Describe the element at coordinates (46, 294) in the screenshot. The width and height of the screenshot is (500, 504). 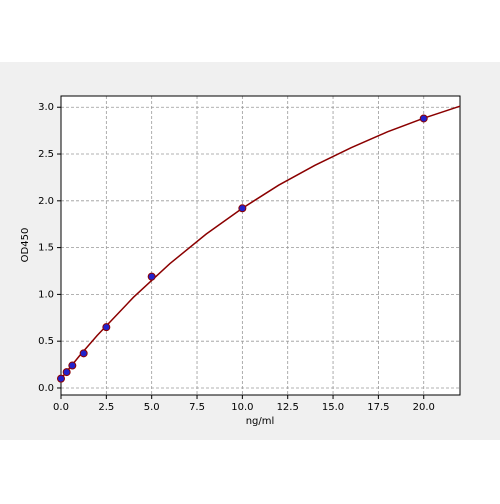
I see `y-tick-label: 1.0` at that location.